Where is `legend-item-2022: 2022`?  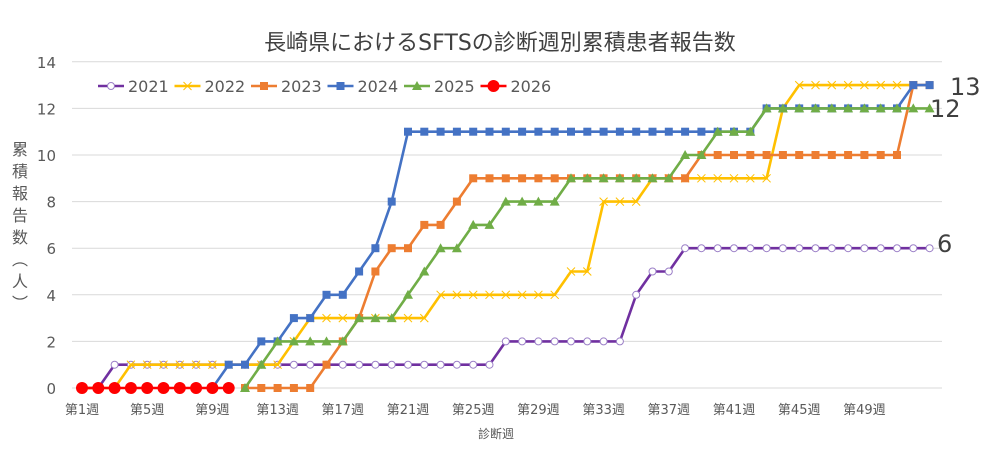
legend-item-2022: 2022 is located at coordinates (210, 86).